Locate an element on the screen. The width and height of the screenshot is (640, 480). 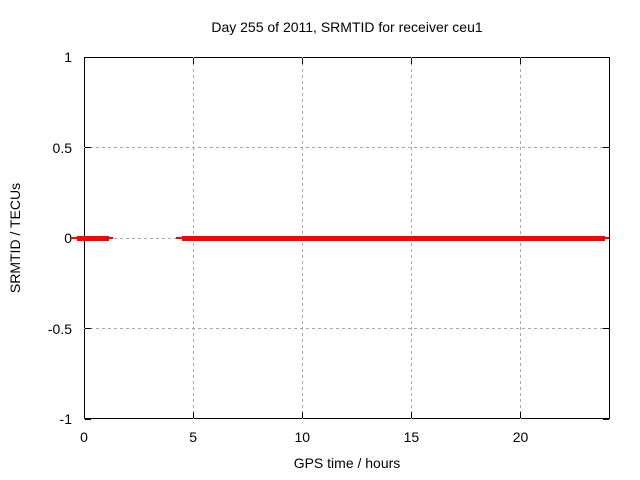
x-tick-label: 5 is located at coordinates (193, 437).